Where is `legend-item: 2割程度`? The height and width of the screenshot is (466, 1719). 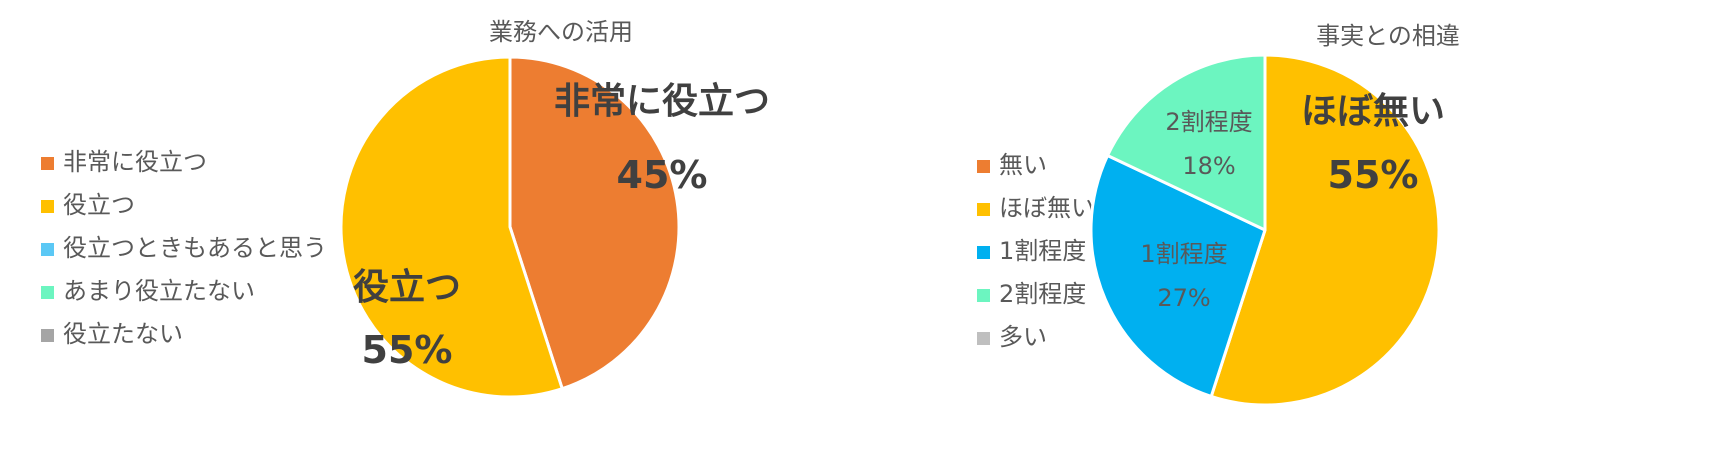 legend-item: 2割程度 is located at coordinates (1036, 300).